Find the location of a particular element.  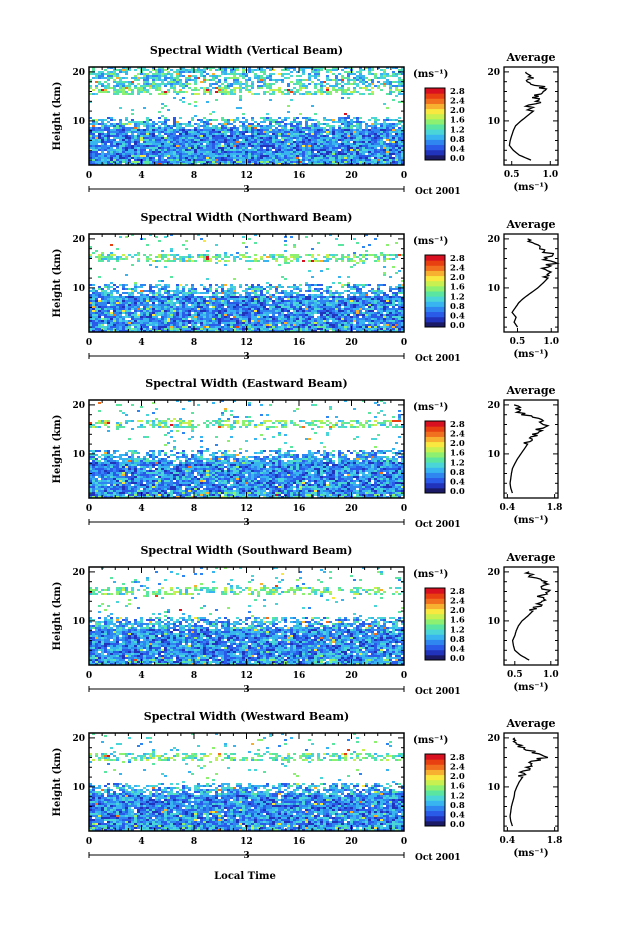

x-tick-label: 20 is located at coordinates (351, 842).